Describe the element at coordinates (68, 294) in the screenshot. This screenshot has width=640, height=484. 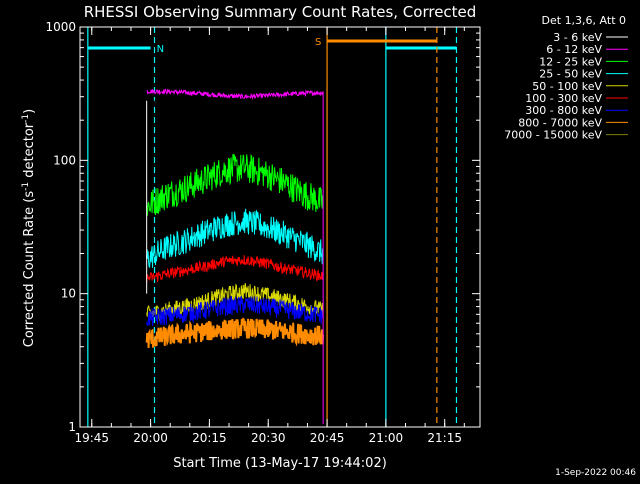
I see `y-tick-label: 10` at that location.